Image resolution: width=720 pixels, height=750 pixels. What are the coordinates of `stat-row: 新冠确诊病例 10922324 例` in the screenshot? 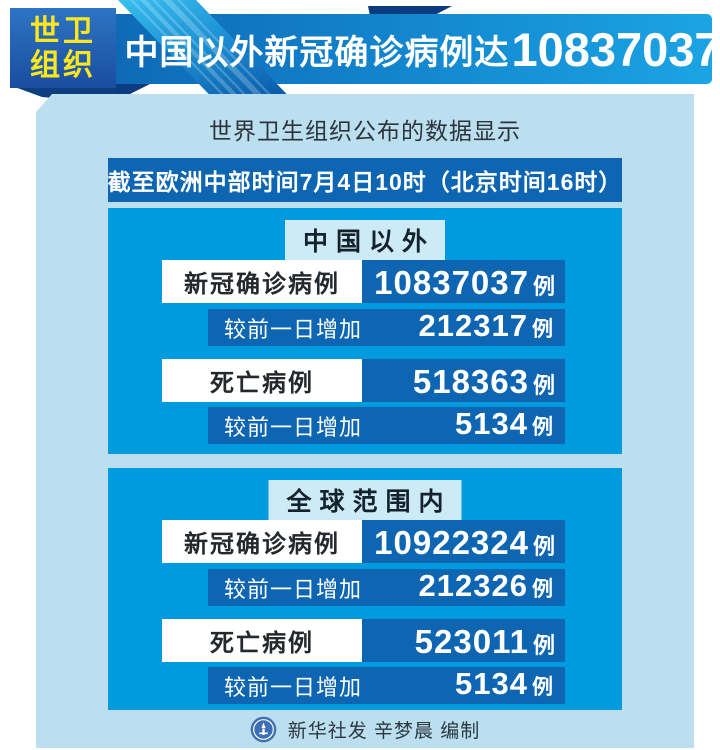 It's located at (363, 541).